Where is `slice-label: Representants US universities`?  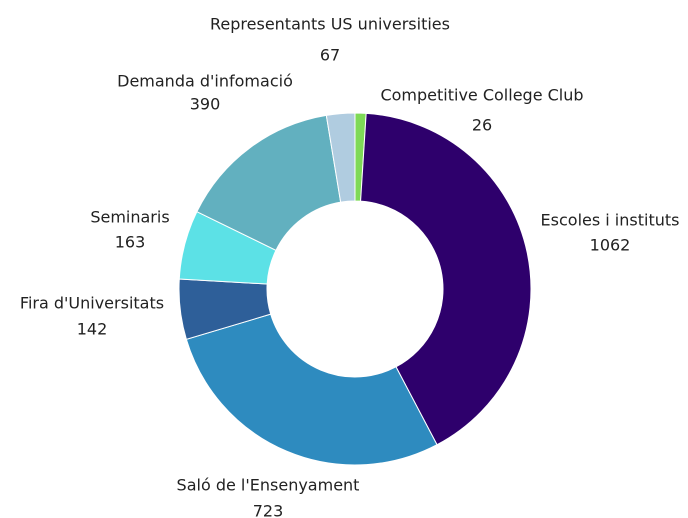
slice-label: Representants US universities is located at coordinates (330, 24).